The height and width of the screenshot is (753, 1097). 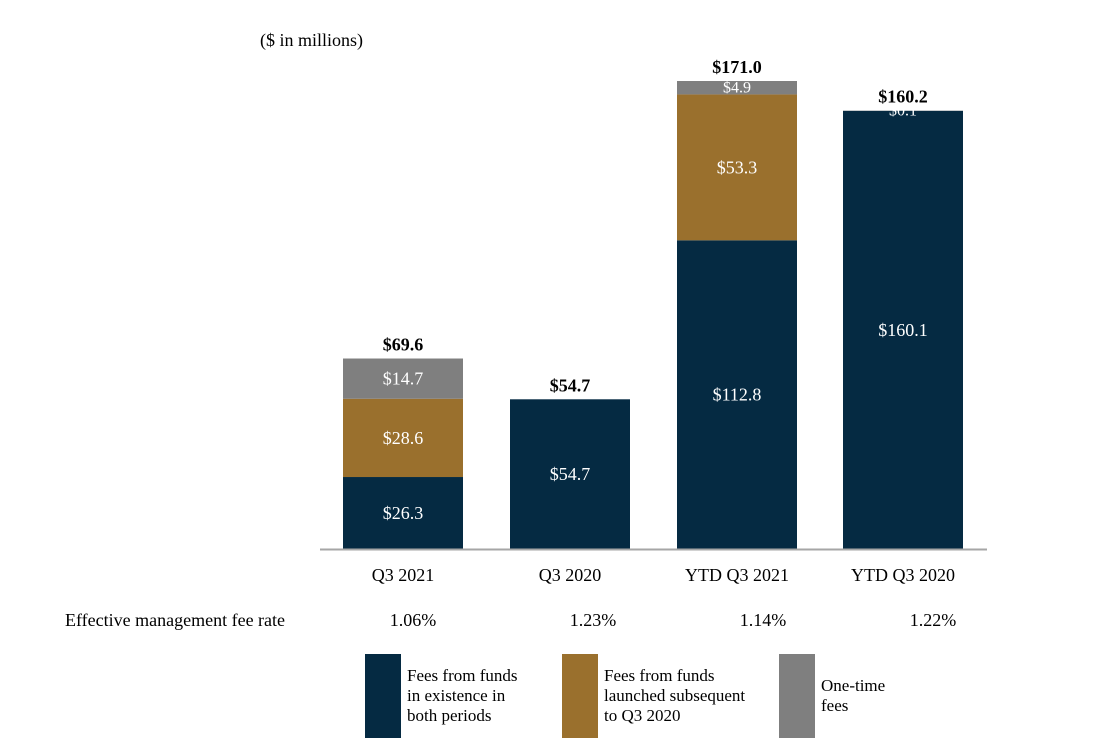 I want to click on fee-rate-label: Effective management fee rate, so click(x=175, y=620).